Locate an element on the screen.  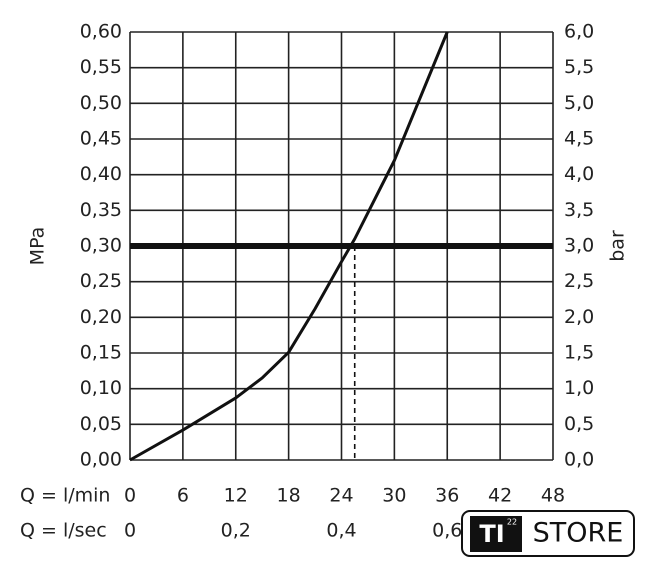
y-tick-label: 0,25 is located at coordinates (101, 281).